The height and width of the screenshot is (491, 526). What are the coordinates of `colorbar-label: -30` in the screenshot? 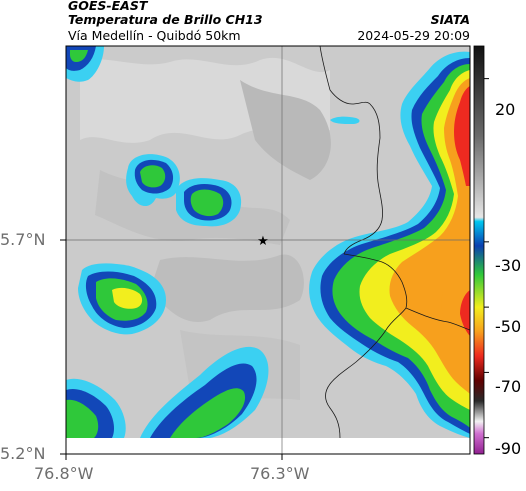 It's located at (508, 265).